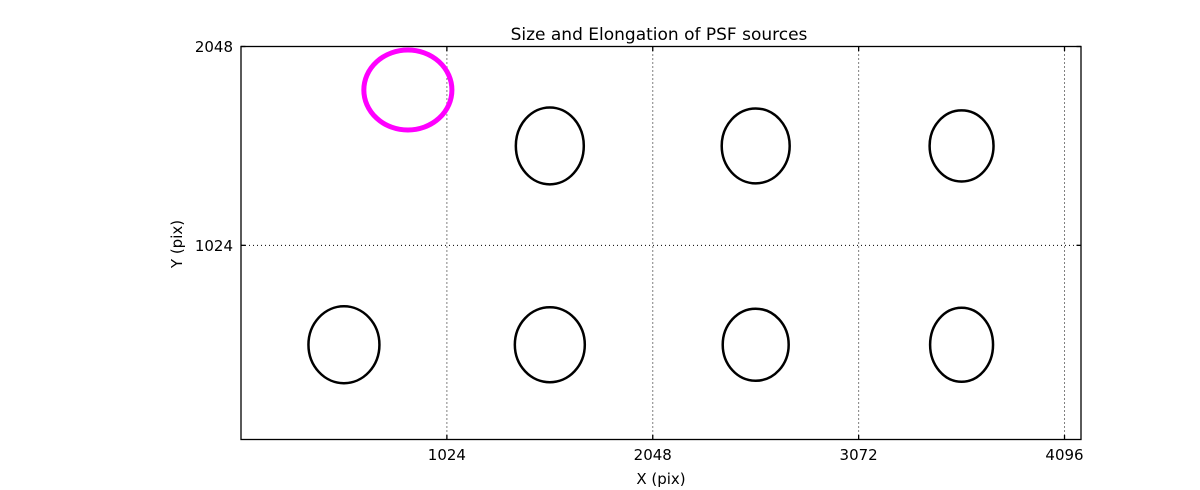  I want to click on x-tick-label-1024: 1024, so click(447, 455).